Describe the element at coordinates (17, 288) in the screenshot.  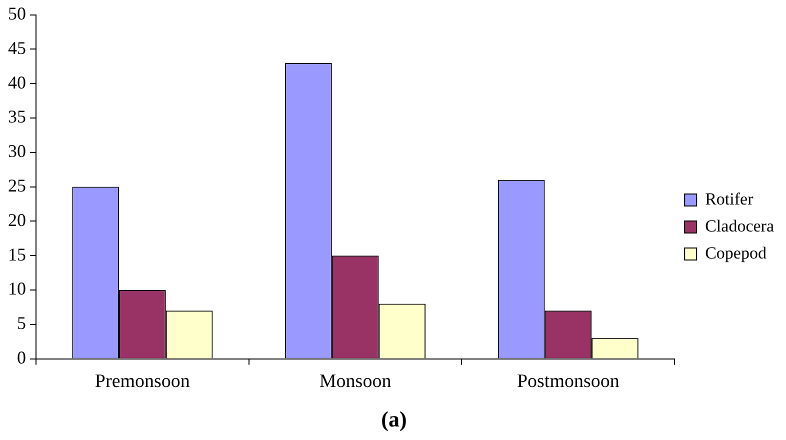
I see `y-tick-label: 10` at that location.